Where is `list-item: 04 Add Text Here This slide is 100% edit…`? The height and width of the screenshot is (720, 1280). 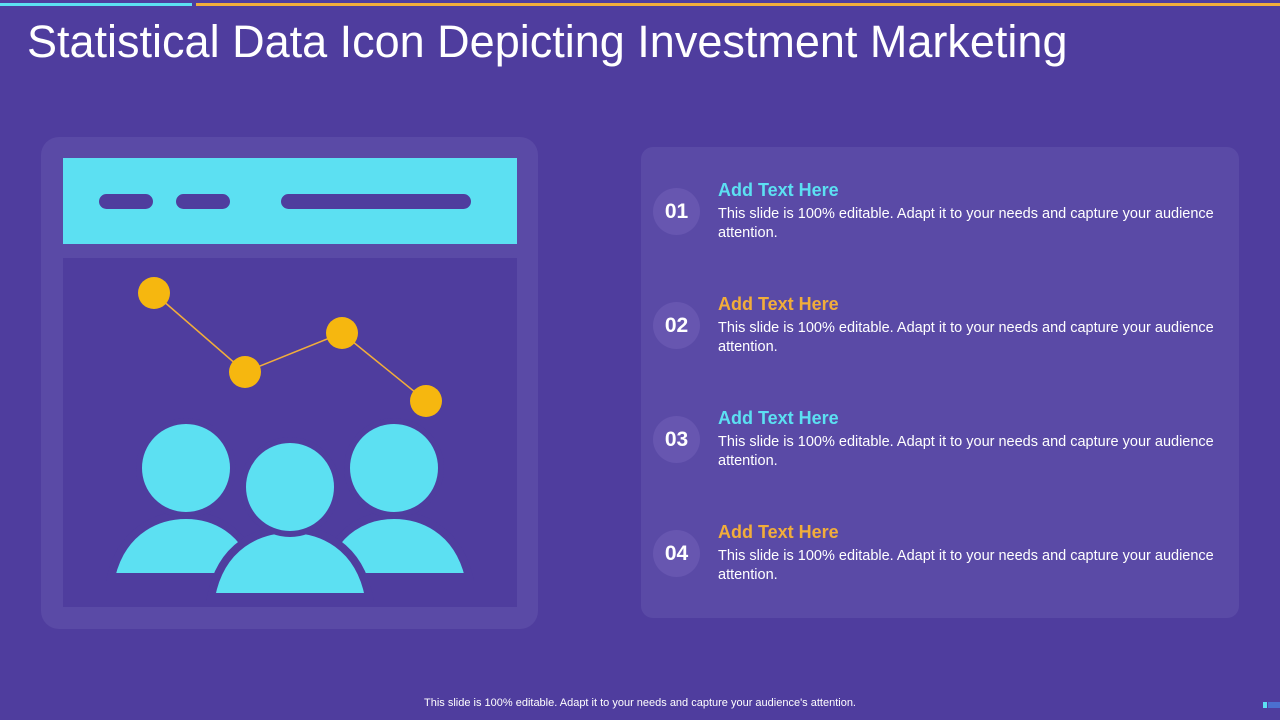 list-item: 04 Add Text Here This slide is 100% edit… is located at coordinates (940, 572).